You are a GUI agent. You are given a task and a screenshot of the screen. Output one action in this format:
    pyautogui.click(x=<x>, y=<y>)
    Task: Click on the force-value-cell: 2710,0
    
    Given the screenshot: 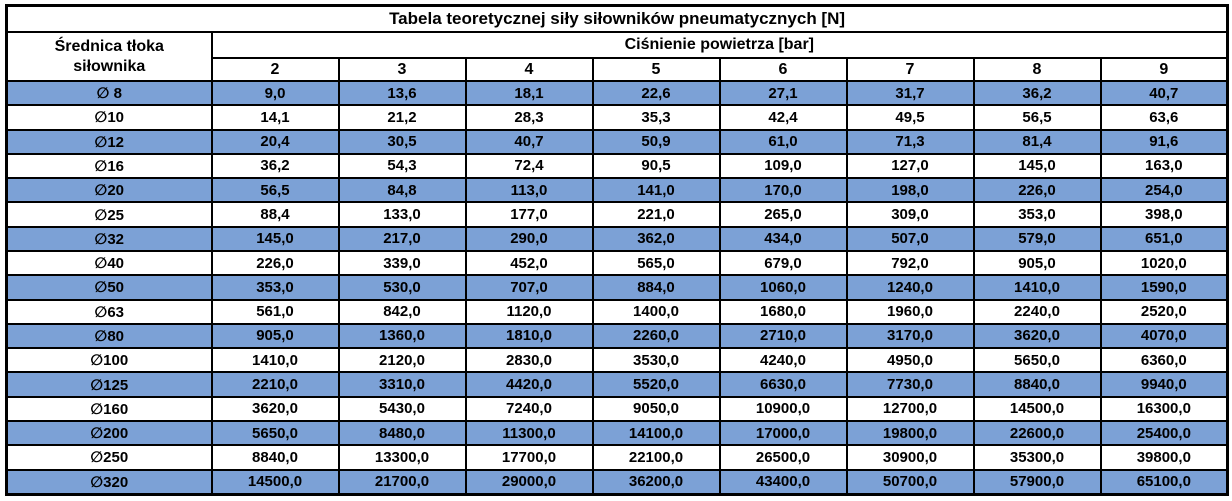 What is the action you would take?
    pyautogui.click(x=783, y=336)
    